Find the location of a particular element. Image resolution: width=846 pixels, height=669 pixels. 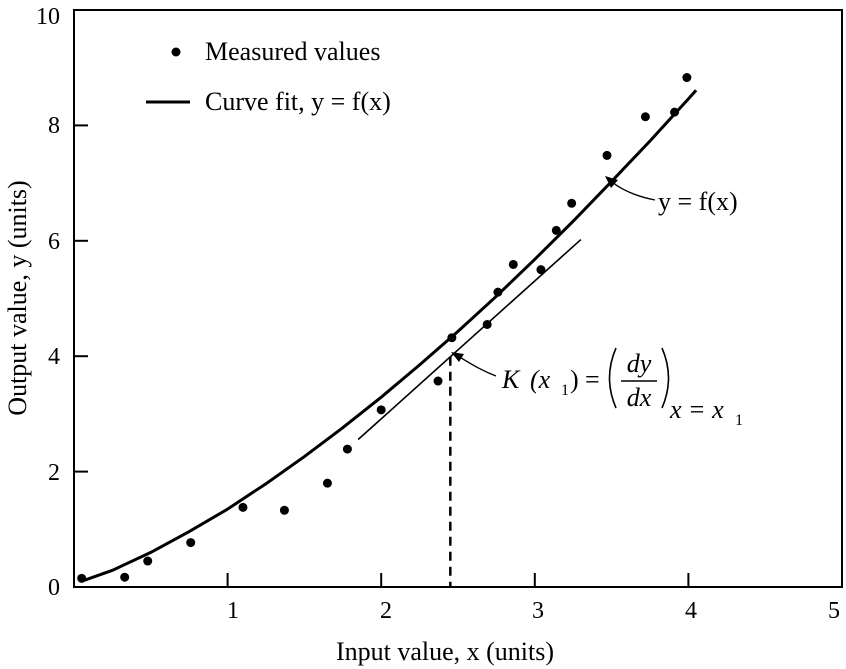

slope-label: K (x 1 ) = dy dx x = x 1 is located at coordinates (622, 388).